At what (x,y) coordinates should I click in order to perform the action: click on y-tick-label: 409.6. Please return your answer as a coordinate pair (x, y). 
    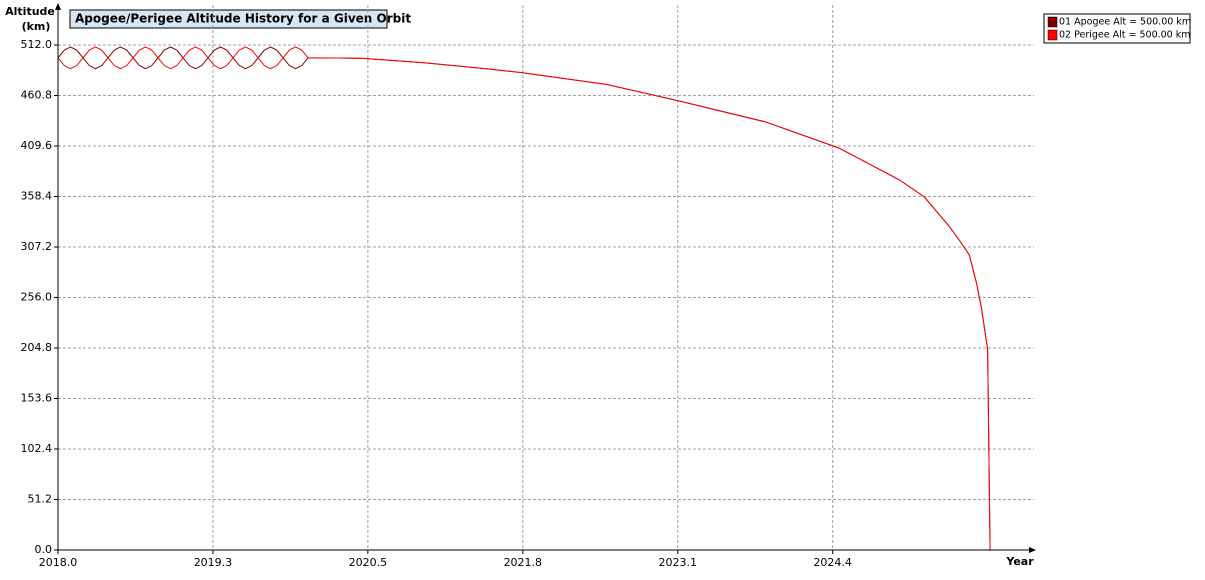
    Looking at the image, I should click on (37, 145).